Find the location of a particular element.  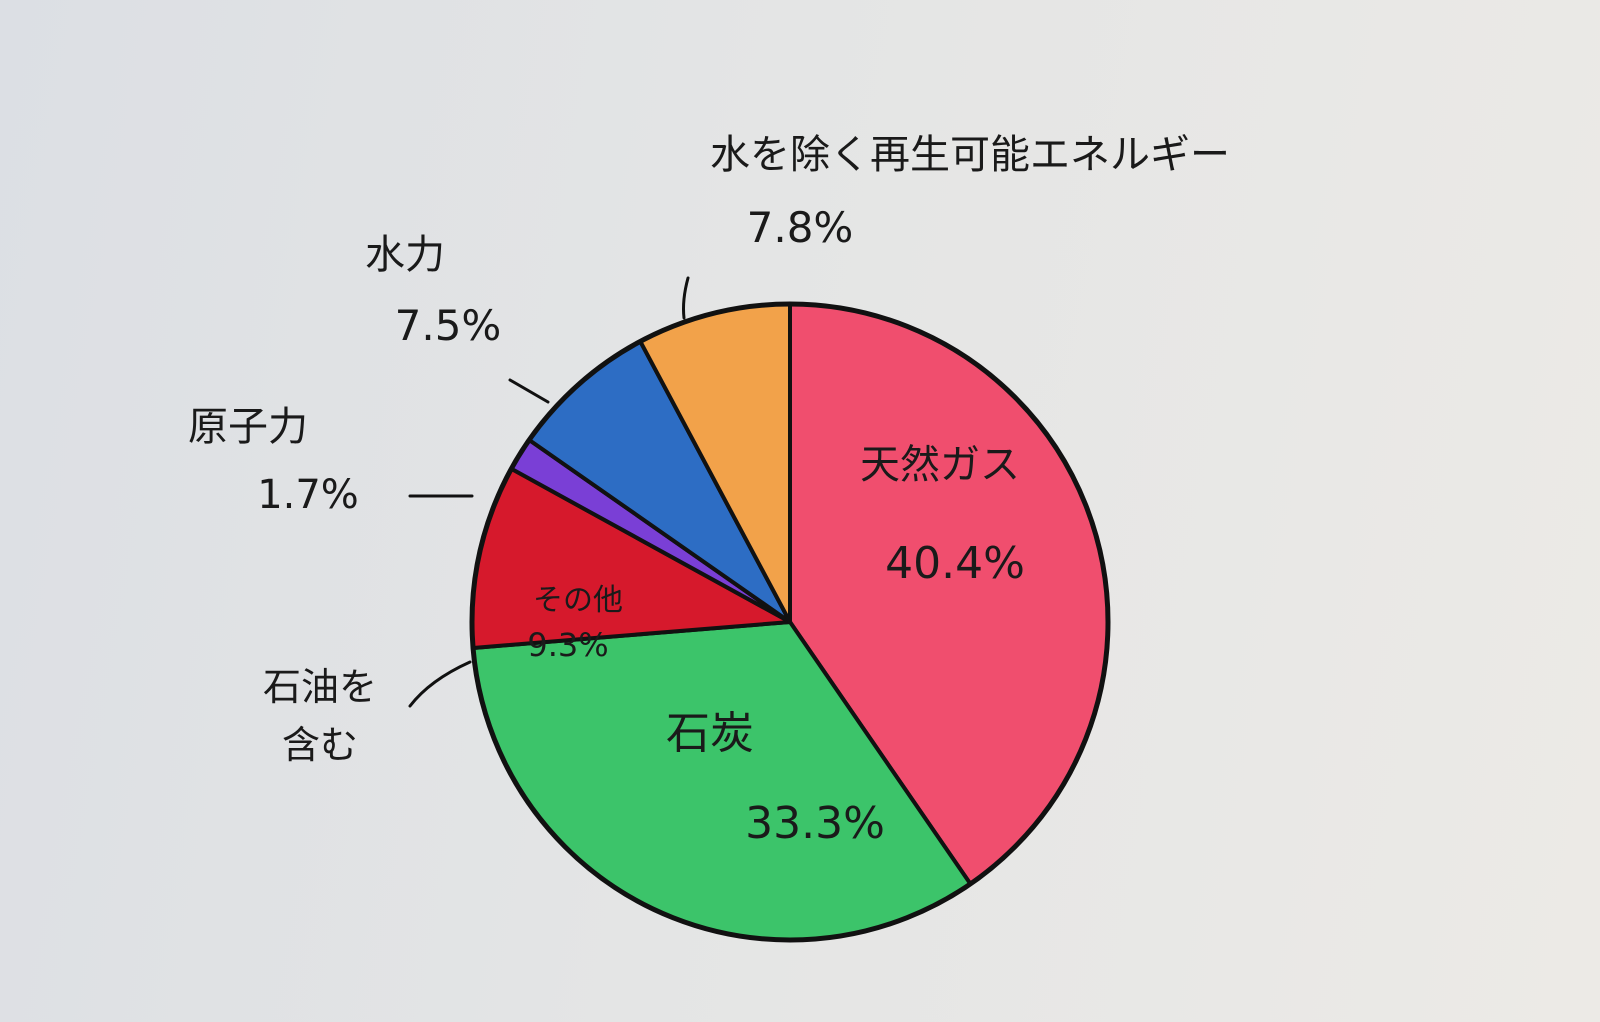

slice-value-5: 7.8% is located at coordinates (800, 227).